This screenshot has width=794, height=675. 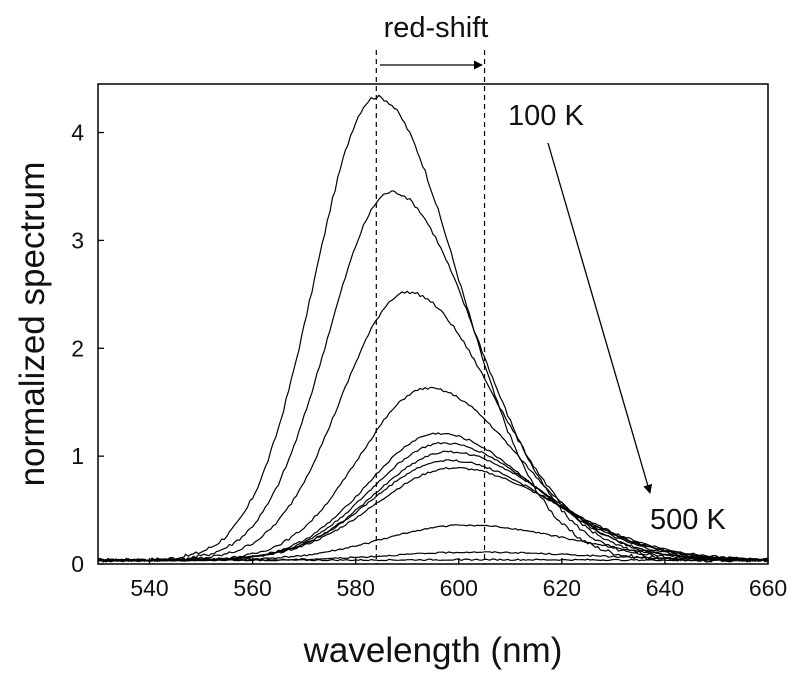 What do you see at coordinates (459, 588) in the screenshot?
I see `x-tick-label: 600` at bounding box center [459, 588].